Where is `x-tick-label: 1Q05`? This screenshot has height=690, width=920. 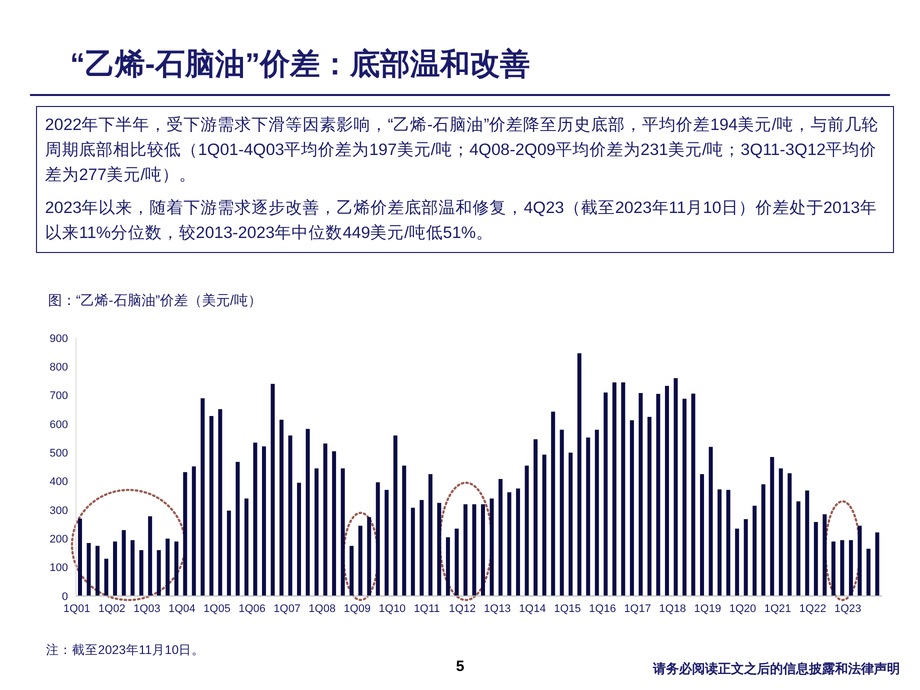
x-tick-label: 1Q05 is located at coordinates (217, 608).